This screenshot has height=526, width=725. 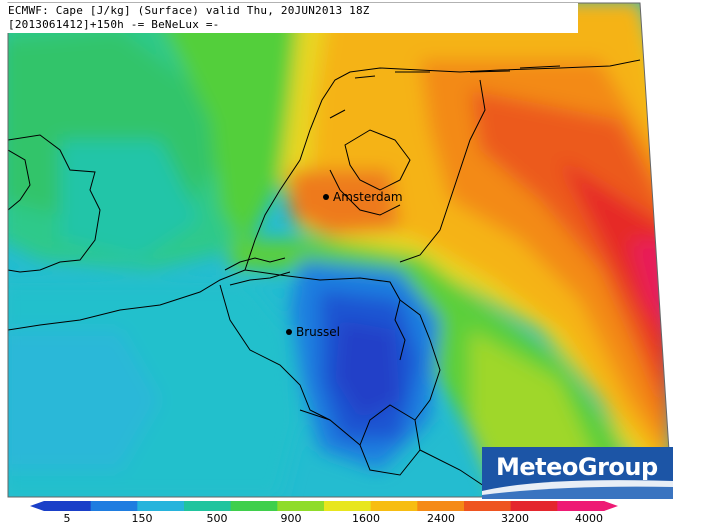 What do you see at coordinates (366, 518) in the screenshot?
I see `scale-label: 1600` at bounding box center [366, 518].